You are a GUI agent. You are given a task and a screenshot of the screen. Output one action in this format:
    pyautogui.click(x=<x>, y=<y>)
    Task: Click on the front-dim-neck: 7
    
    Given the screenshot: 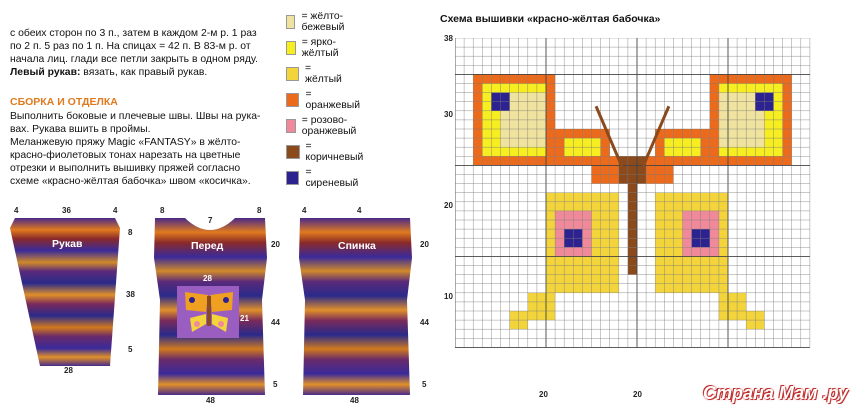 What is the action you would take?
    pyautogui.click(x=210, y=220)
    